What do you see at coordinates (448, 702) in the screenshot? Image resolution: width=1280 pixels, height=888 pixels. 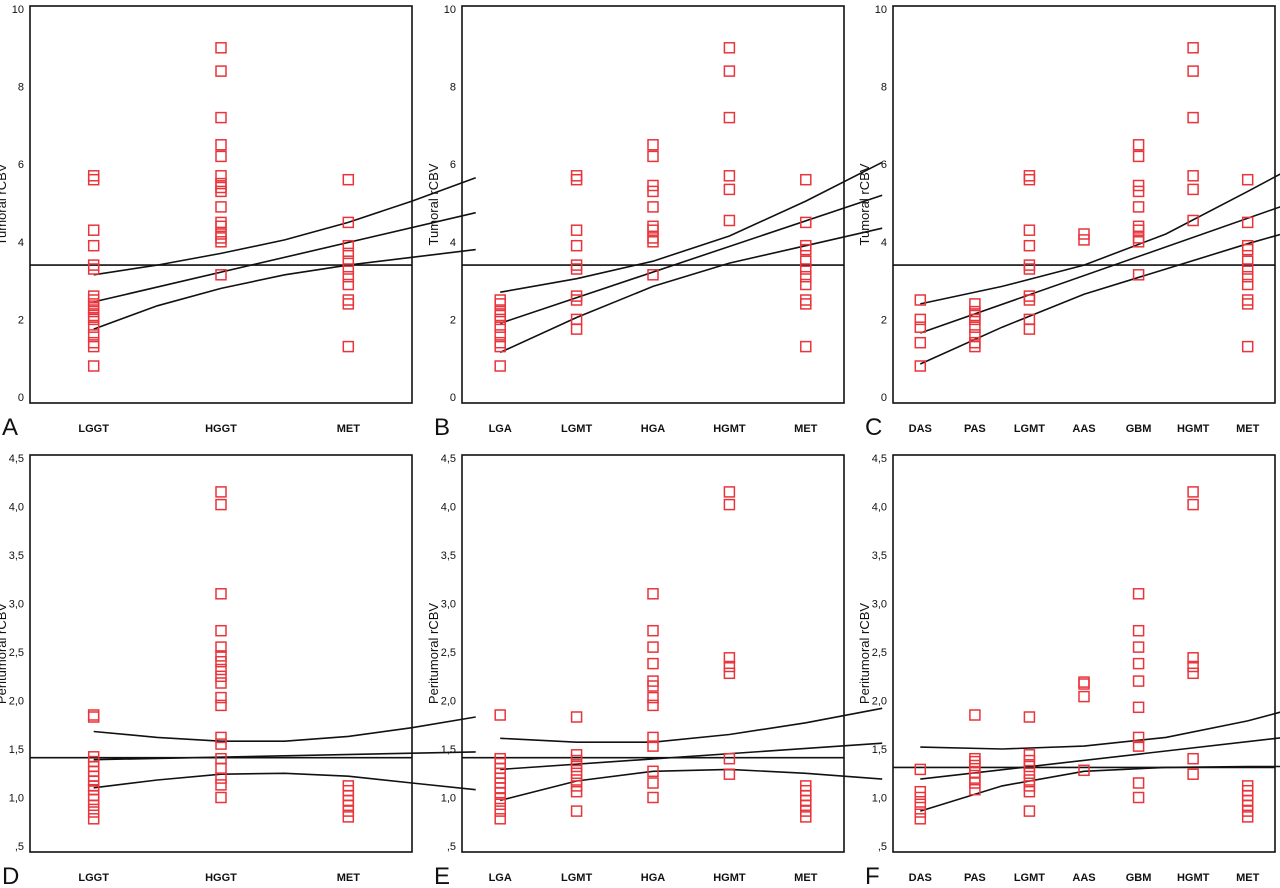 I see `y-tick-label: 2,0` at bounding box center [448, 702].